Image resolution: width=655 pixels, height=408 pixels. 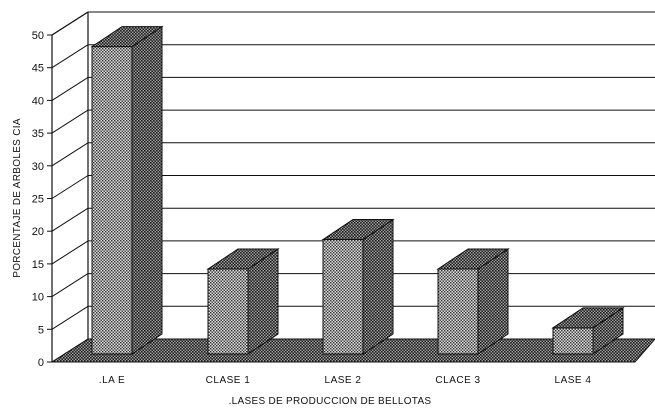 I want to click on y-tick-label: 15, so click(x=38, y=265).